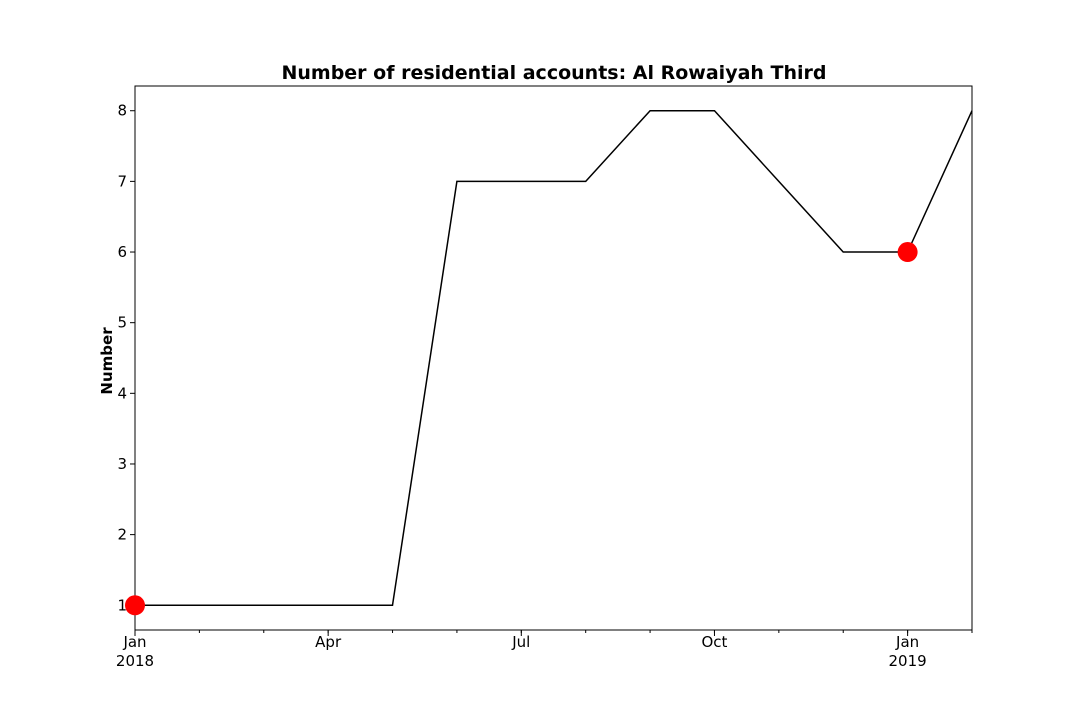  I want to click on y-tick-label: 7, so click(122, 181).